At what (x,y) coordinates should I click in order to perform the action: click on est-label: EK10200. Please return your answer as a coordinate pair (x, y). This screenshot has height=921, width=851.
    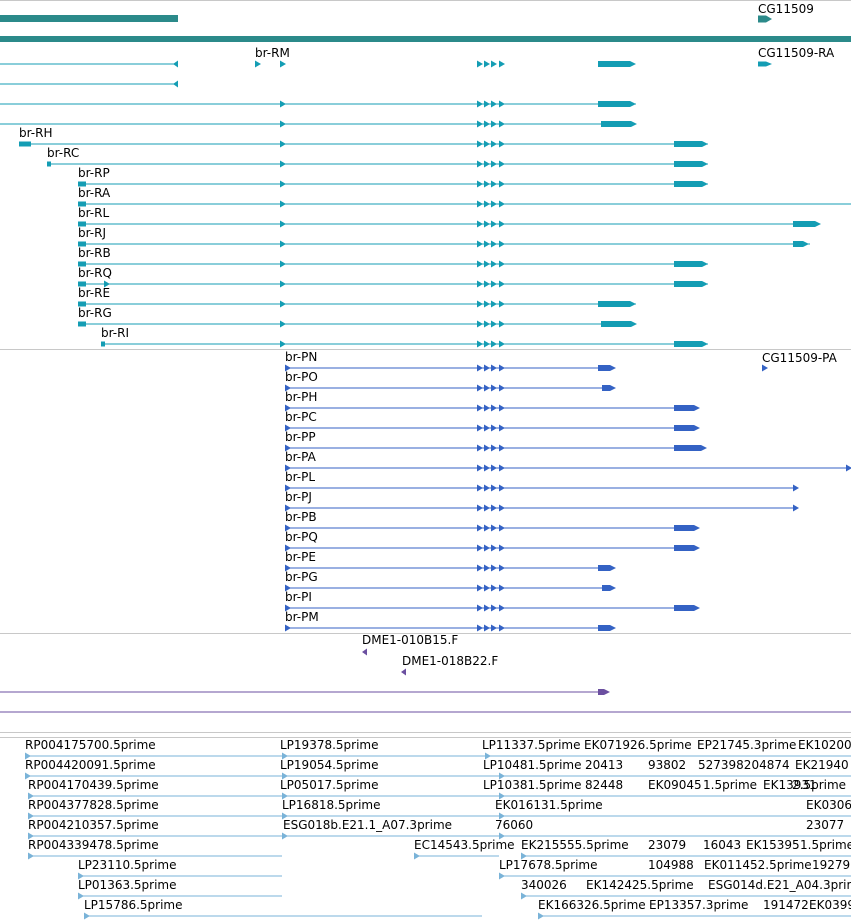
    Looking at the image, I should click on (824, 745).